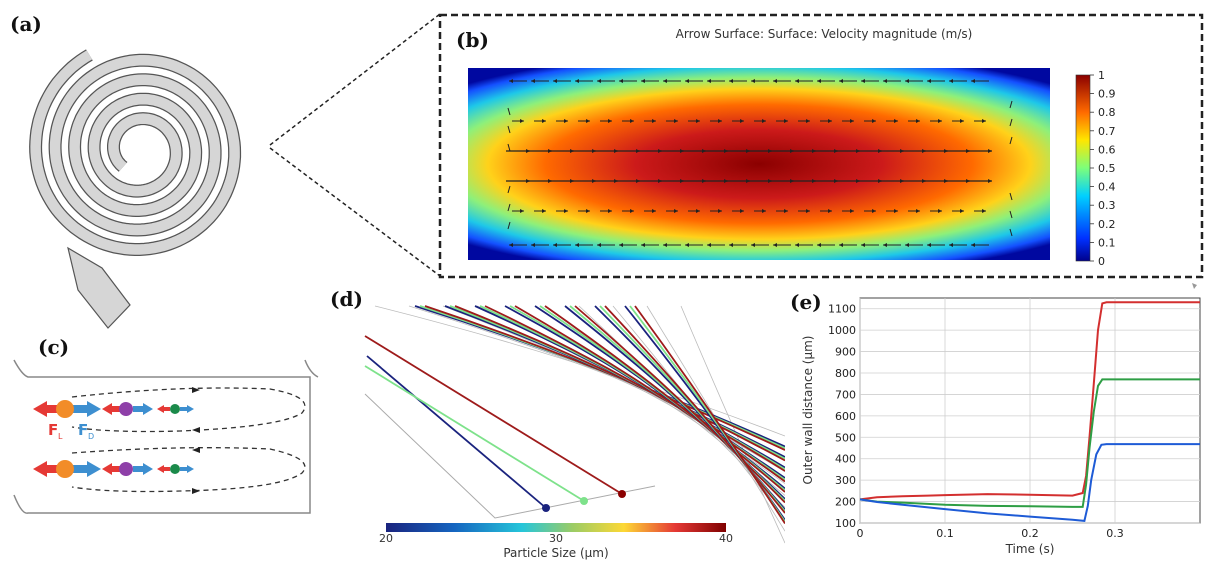 The height and width of the screenshot is (562, 1207). I want to click on particle-small, so click(546, 508).